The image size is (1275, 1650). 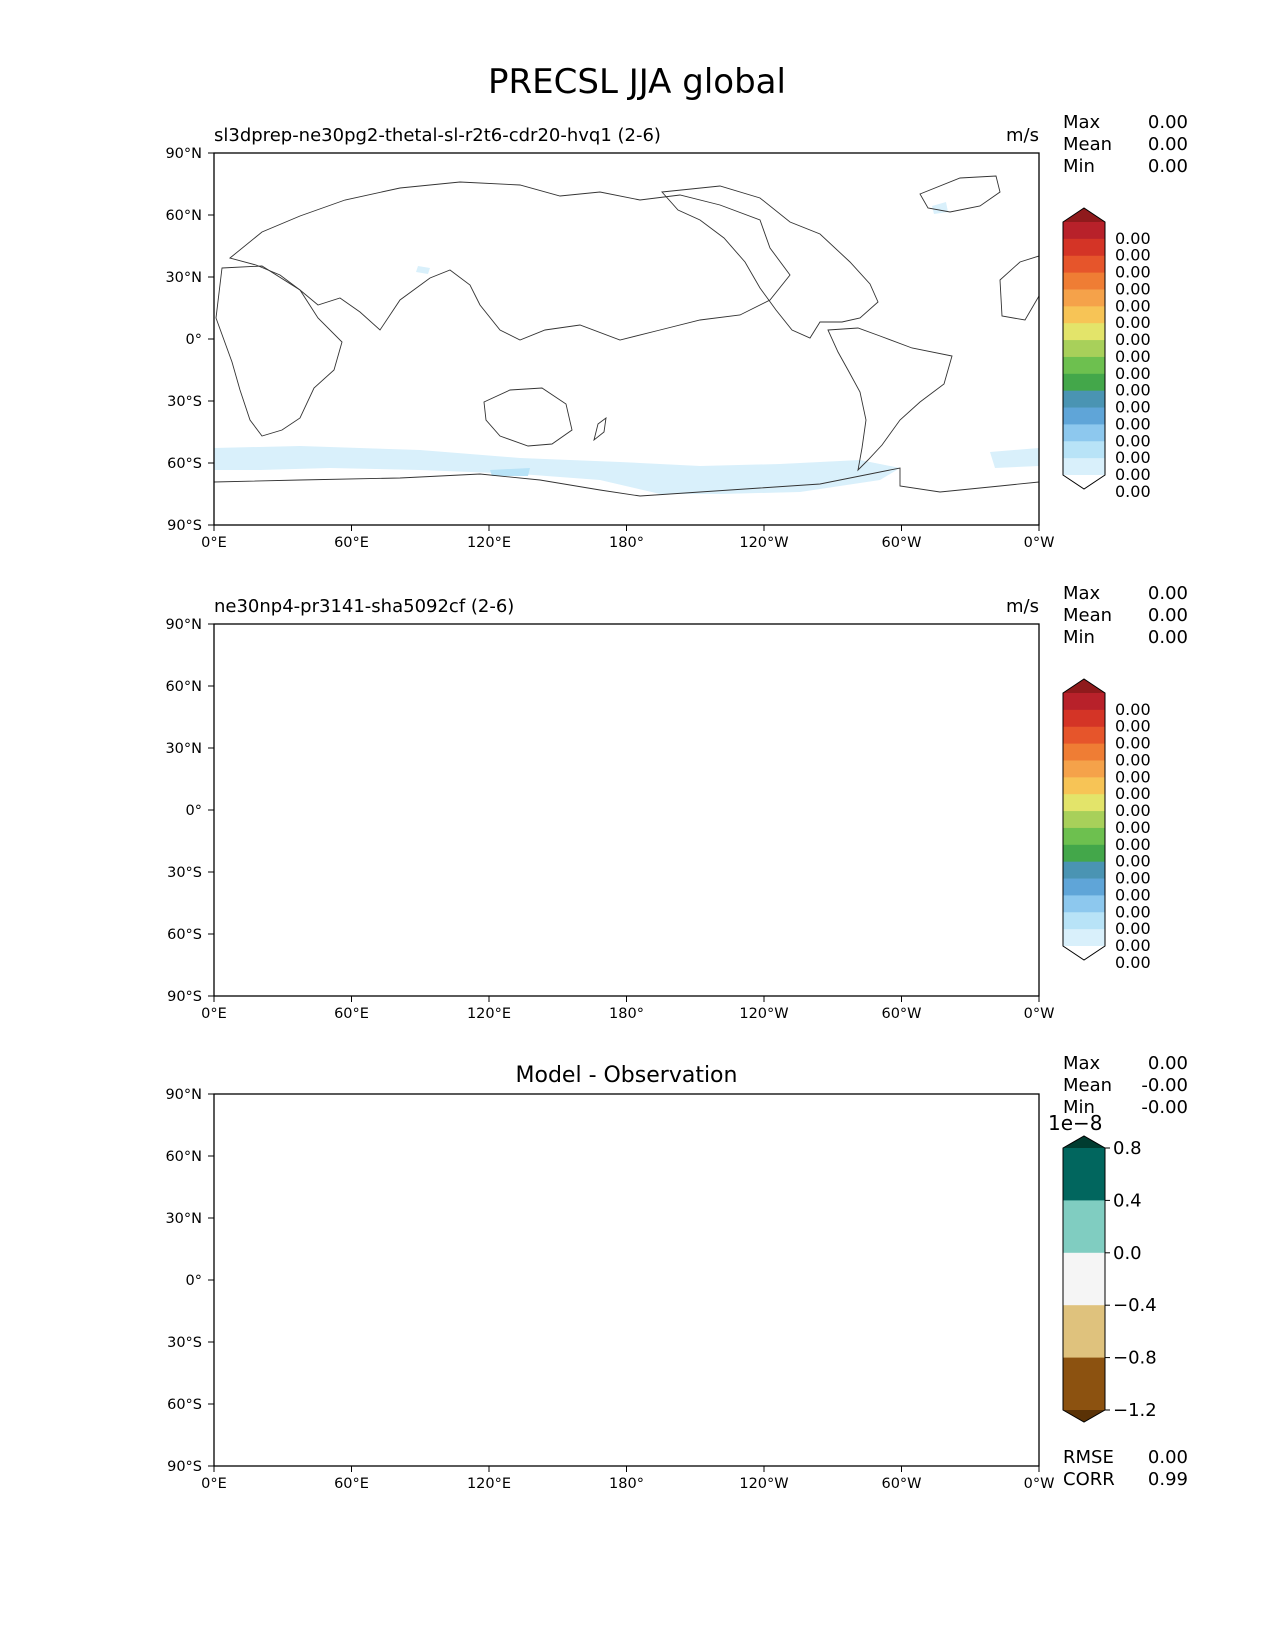 What do you see at coordinates (1087, 615) in the screenshot?
I see `stat-label-mean: Mean` at bounding box center [1087, 615].